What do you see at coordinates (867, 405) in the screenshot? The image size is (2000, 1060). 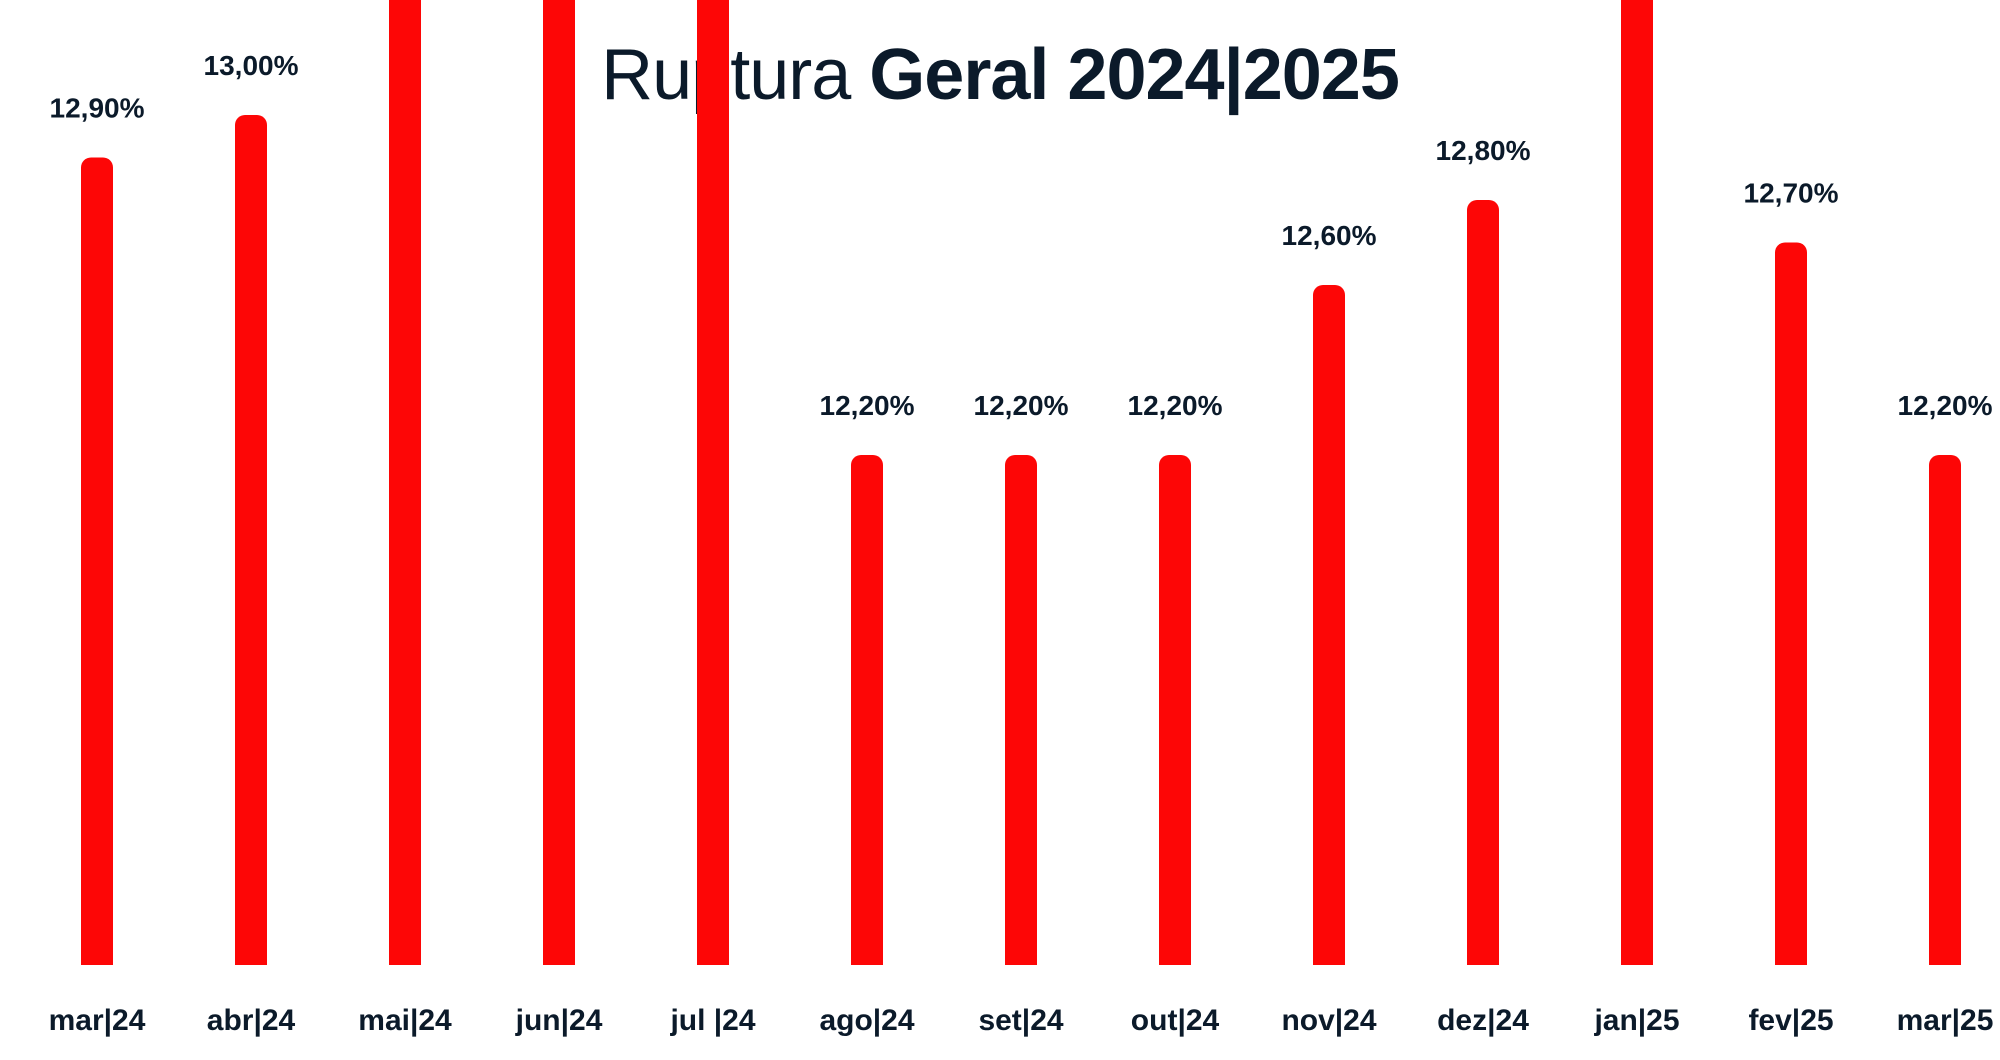 I see `value-label-5: 12,20%` at bounding box center [867, 405].